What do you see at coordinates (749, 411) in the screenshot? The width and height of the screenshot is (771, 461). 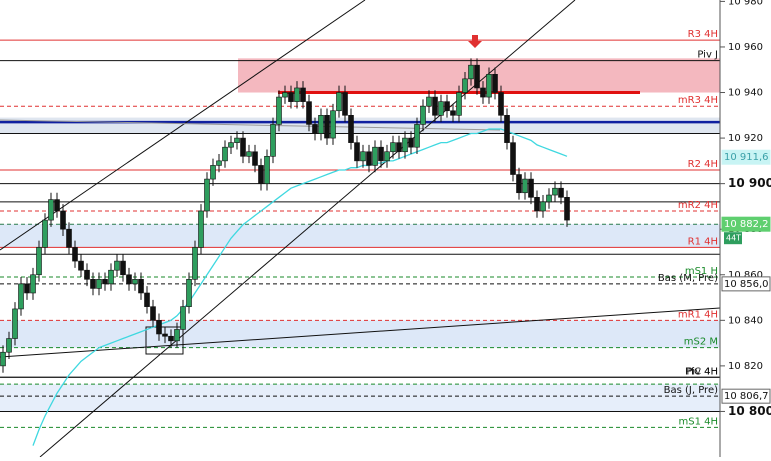 I see `y-tick-label: 10 800` at bounding box center [749, 411].